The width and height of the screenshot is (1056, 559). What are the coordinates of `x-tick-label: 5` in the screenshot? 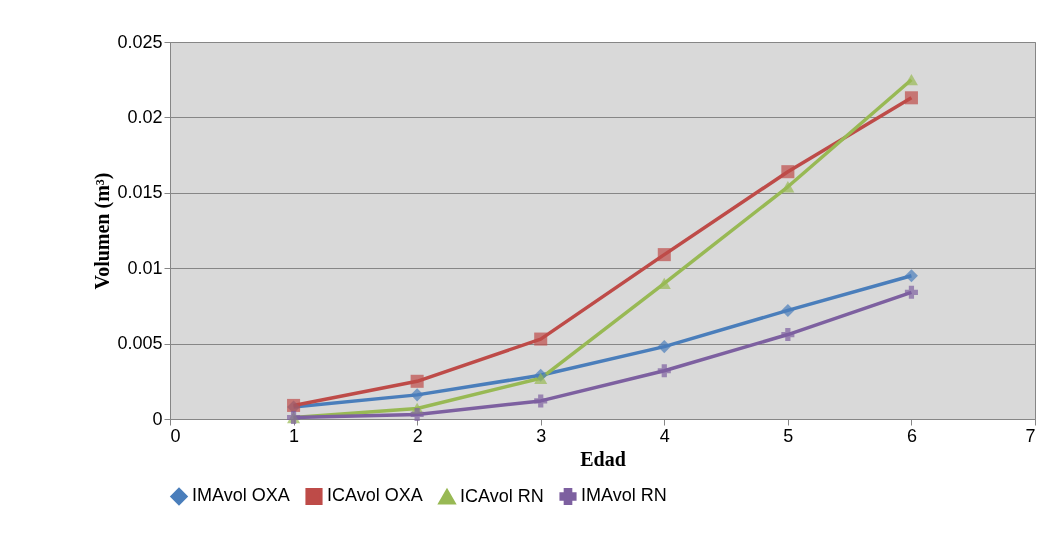 It's located at (788, 435).